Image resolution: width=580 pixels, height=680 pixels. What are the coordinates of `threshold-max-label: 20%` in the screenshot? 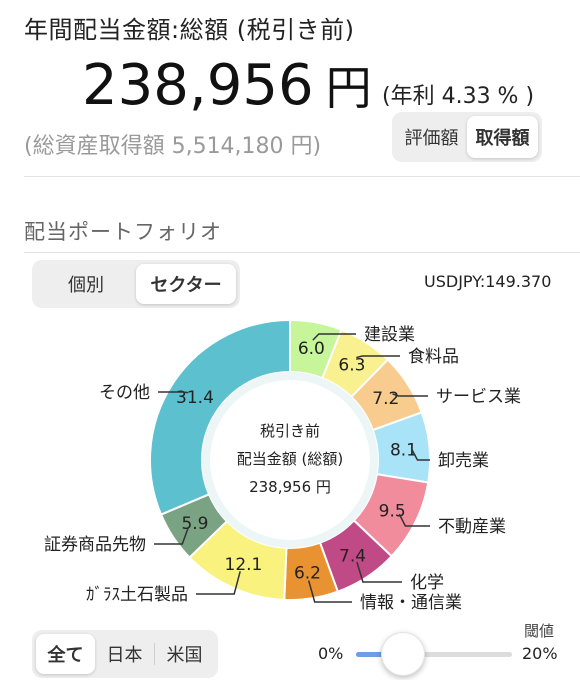 It's located at (540, 653).